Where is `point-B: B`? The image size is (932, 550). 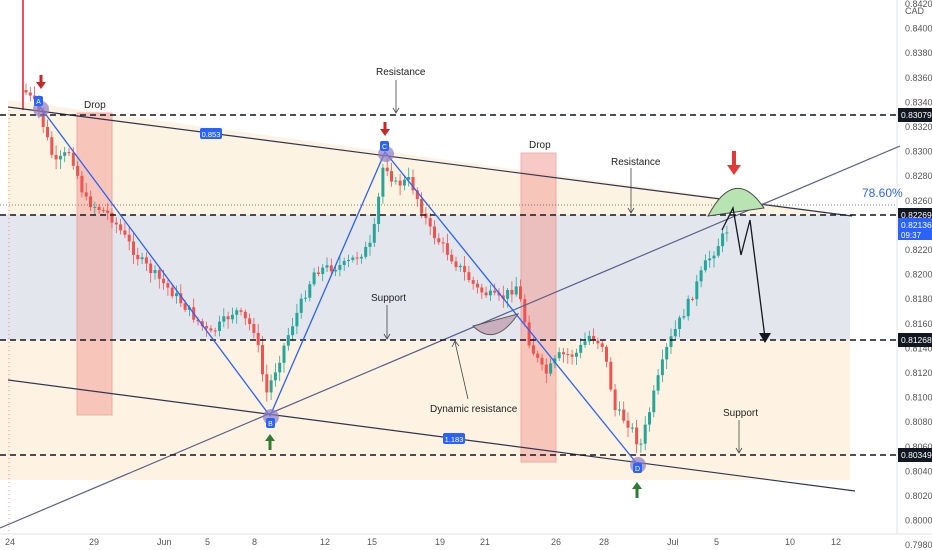 point-B: B is located at coordinates (271, 418).